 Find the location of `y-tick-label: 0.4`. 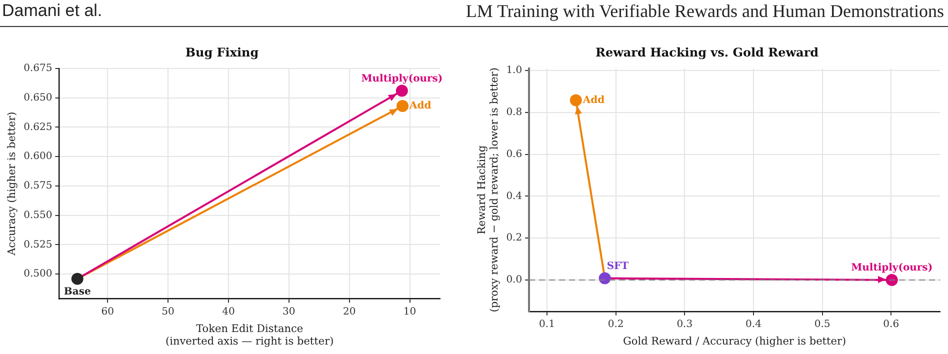

y-tick-label: 0.4 is located at coordinates (514, 196).